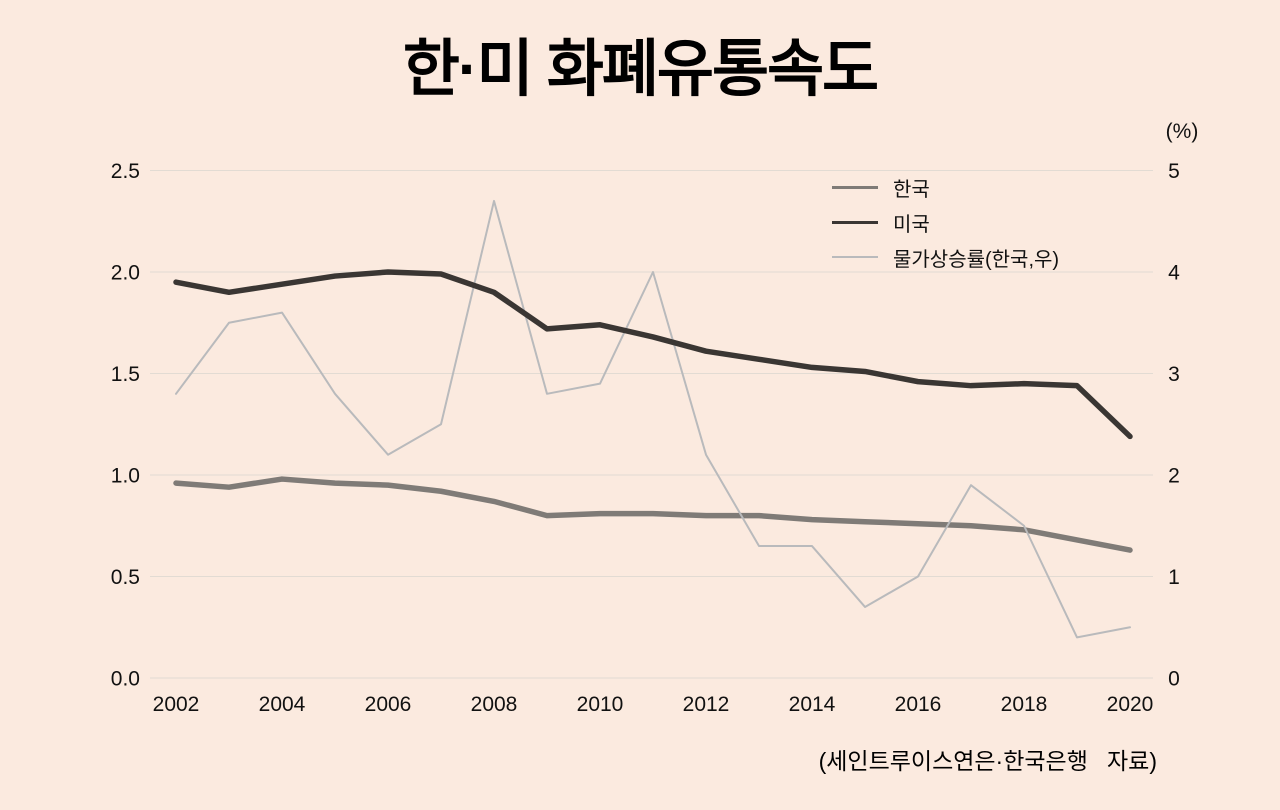 This screenshot has height=810, width=1280. What do you see at coordinates (1174, 577) in the screenshot?
I see `svg-text: 1` at bounding box center [1174, 577].